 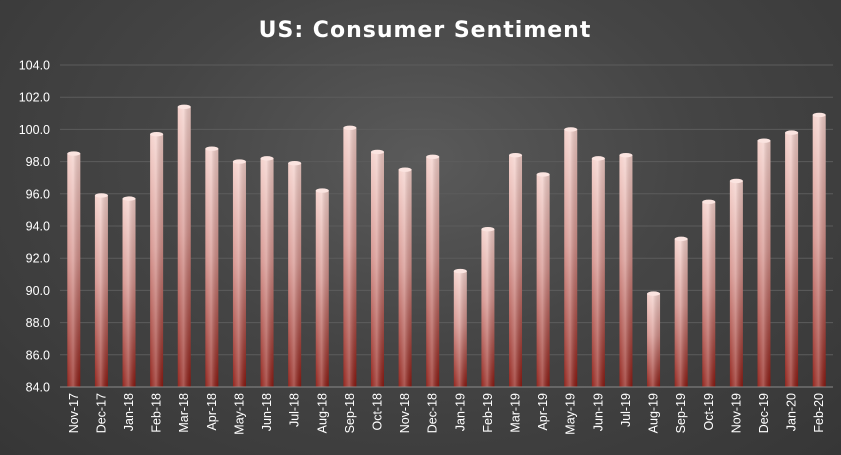 I want to click on x-tick-label: Sep-18, so click(x=350, y=413).